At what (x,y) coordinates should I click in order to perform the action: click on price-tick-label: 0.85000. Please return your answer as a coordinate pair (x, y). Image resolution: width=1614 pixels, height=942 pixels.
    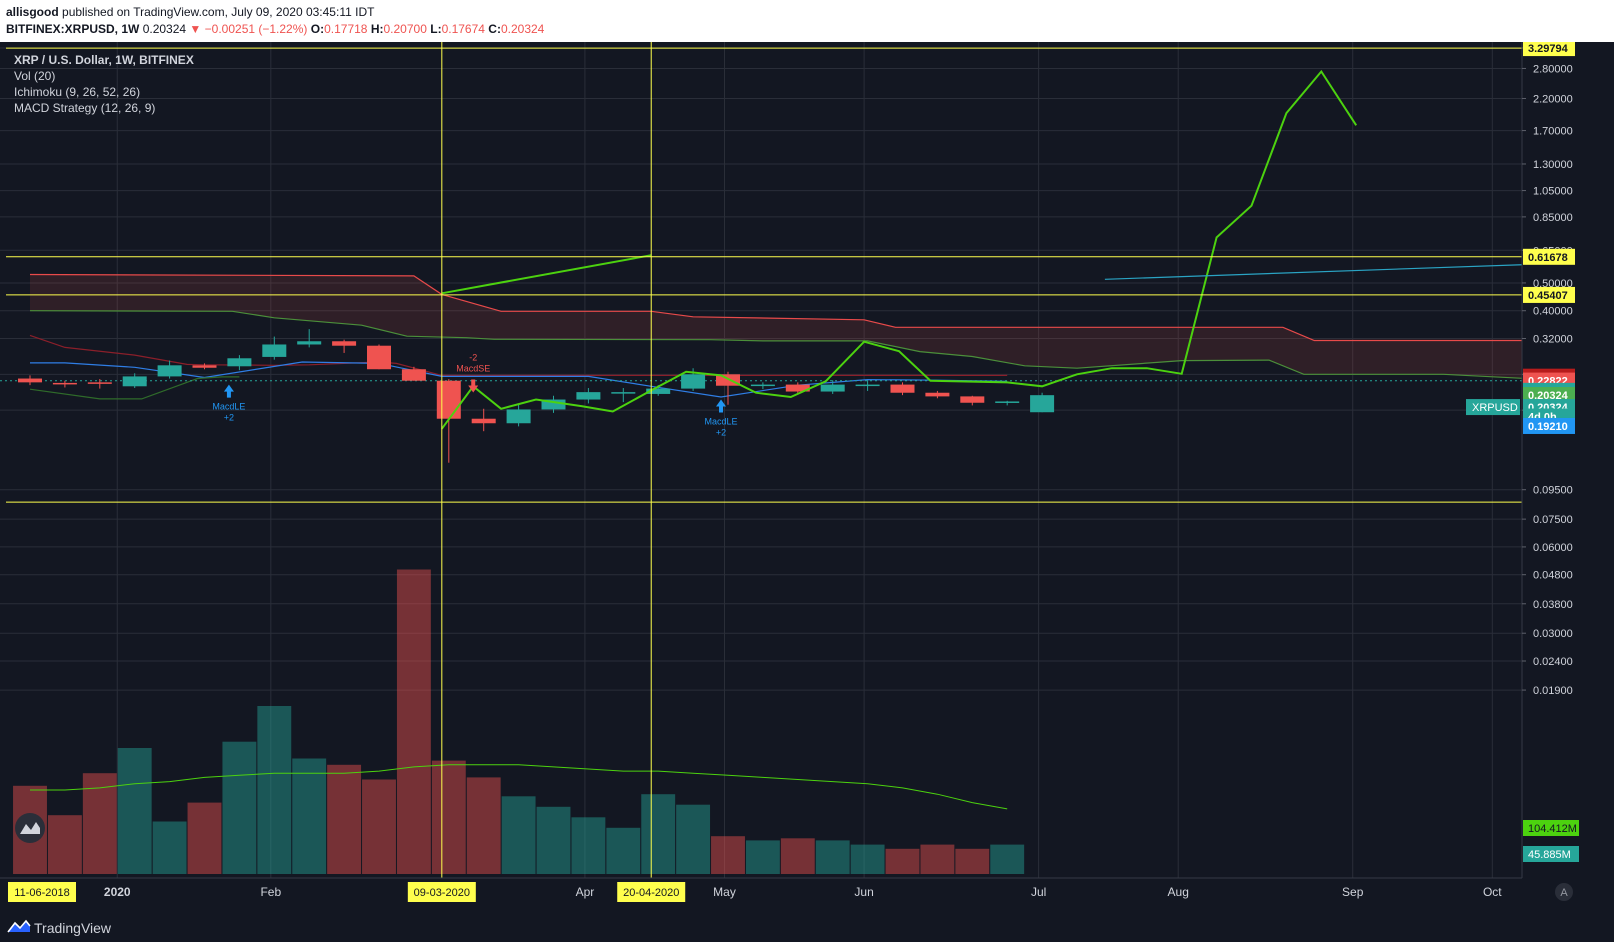
    Looking at the image, I should click on (1553, 218).